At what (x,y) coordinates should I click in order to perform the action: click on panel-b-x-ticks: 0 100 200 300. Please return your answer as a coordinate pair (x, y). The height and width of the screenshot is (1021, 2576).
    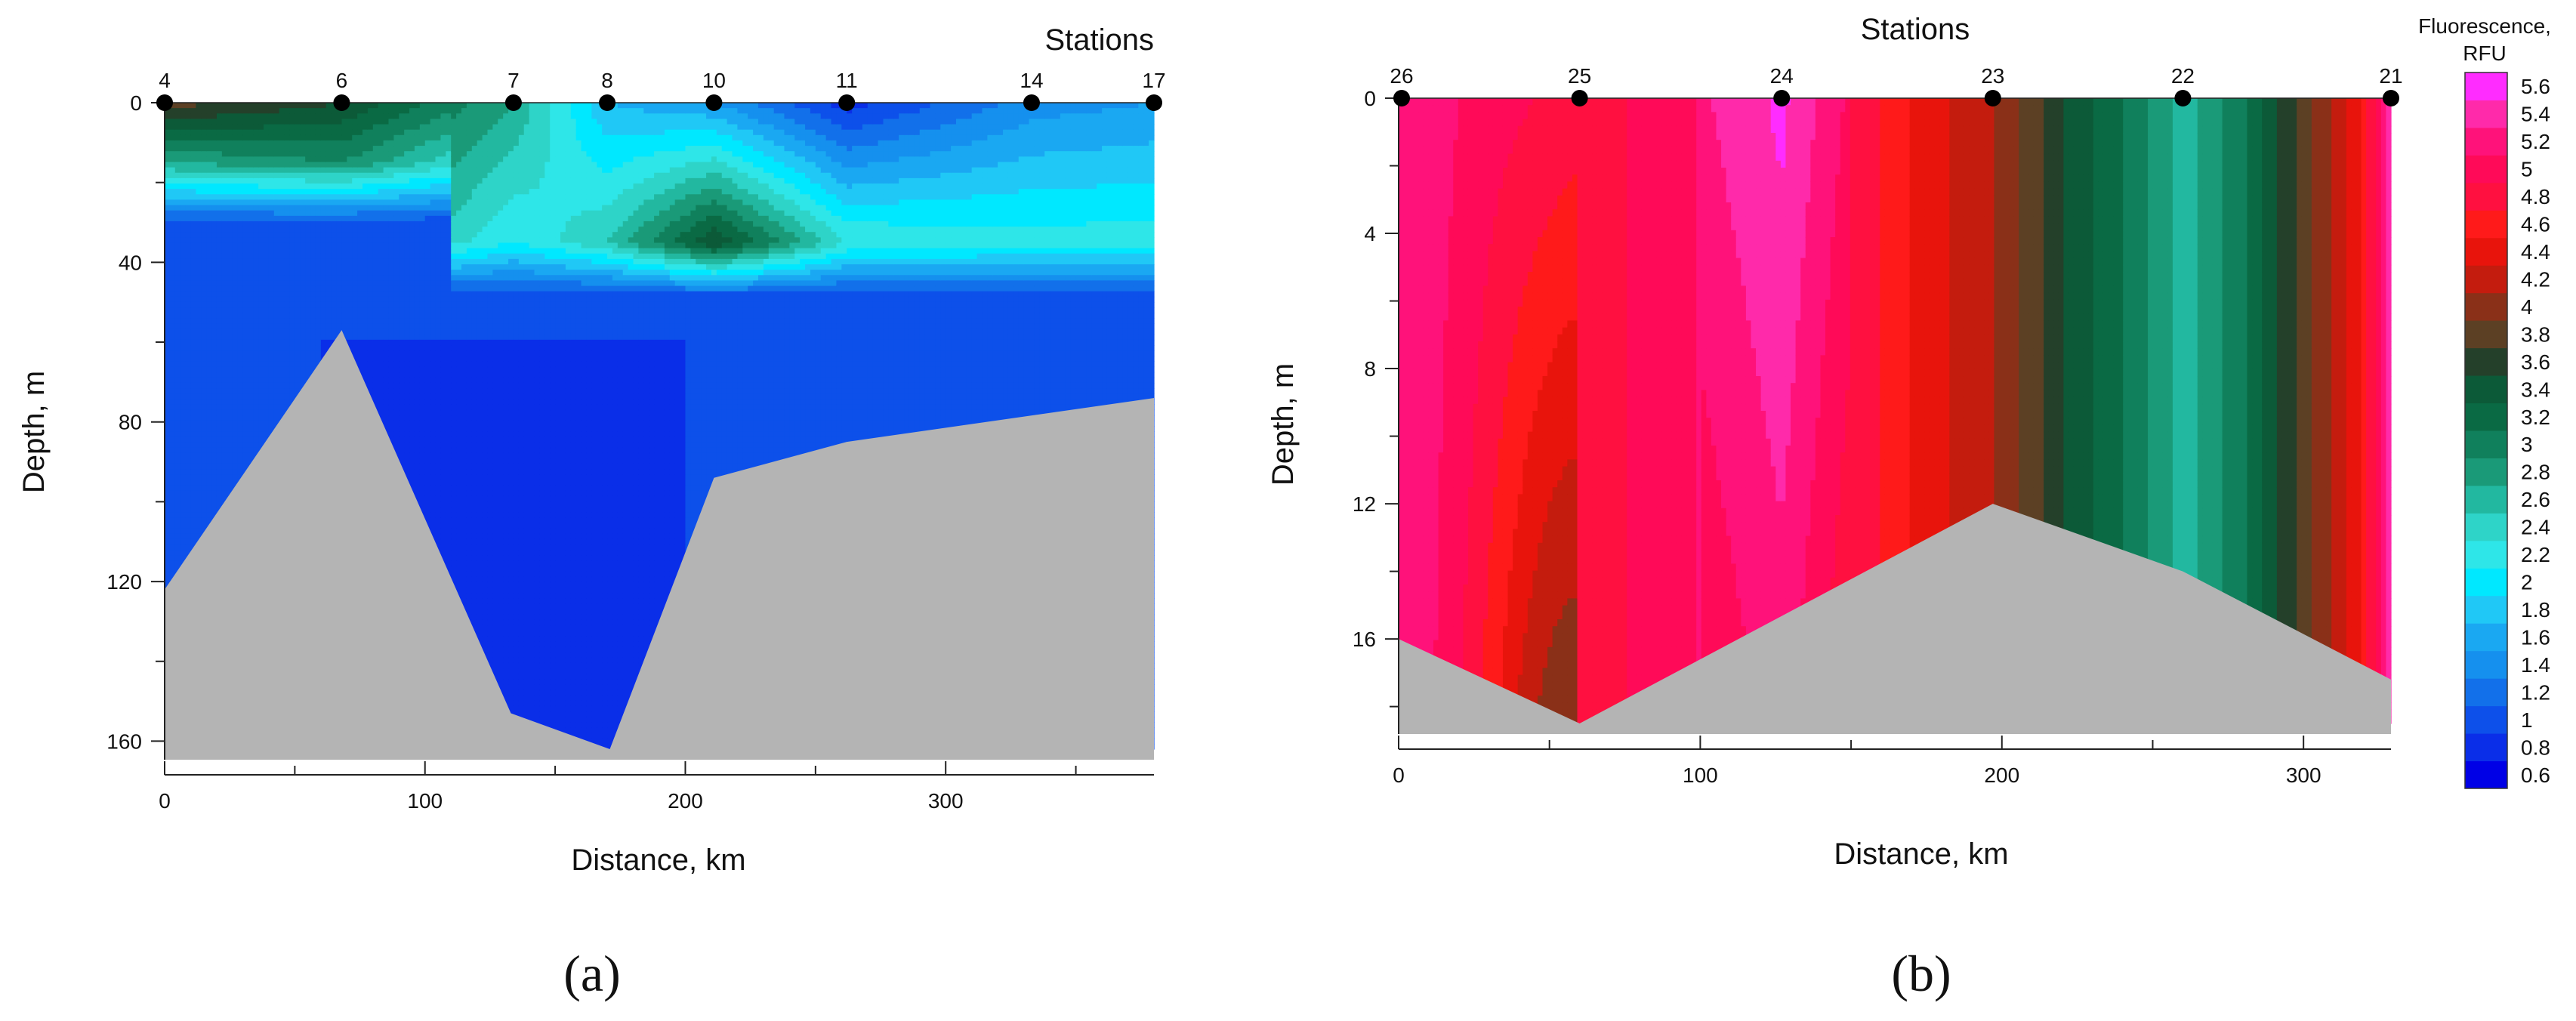
    Looking at the image, I should click on (1857, 761).